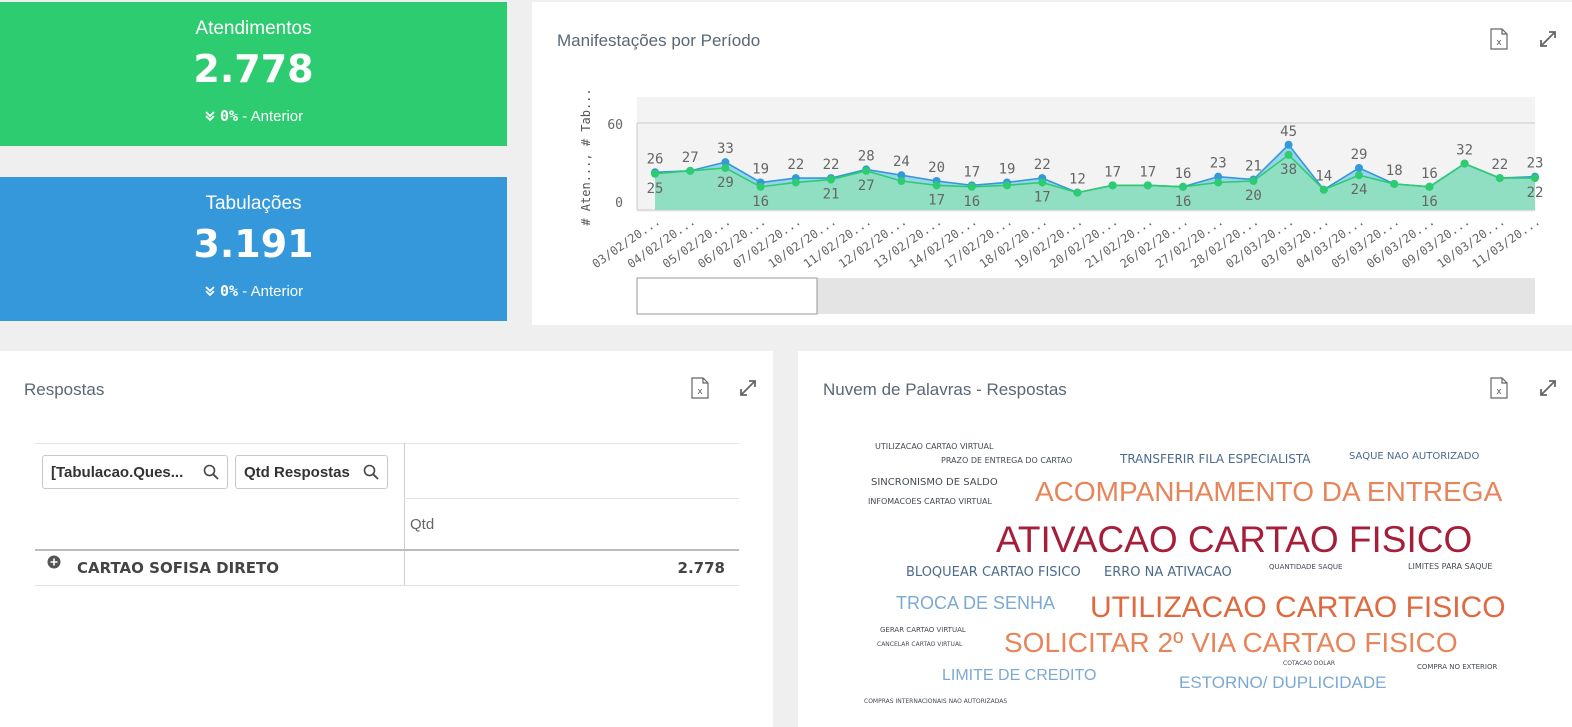 The width and height of the screenshot is (1572, 727). Describe the element at coordinates (1394, 171) in the screenshot. I see `data-label: 18` at that location.